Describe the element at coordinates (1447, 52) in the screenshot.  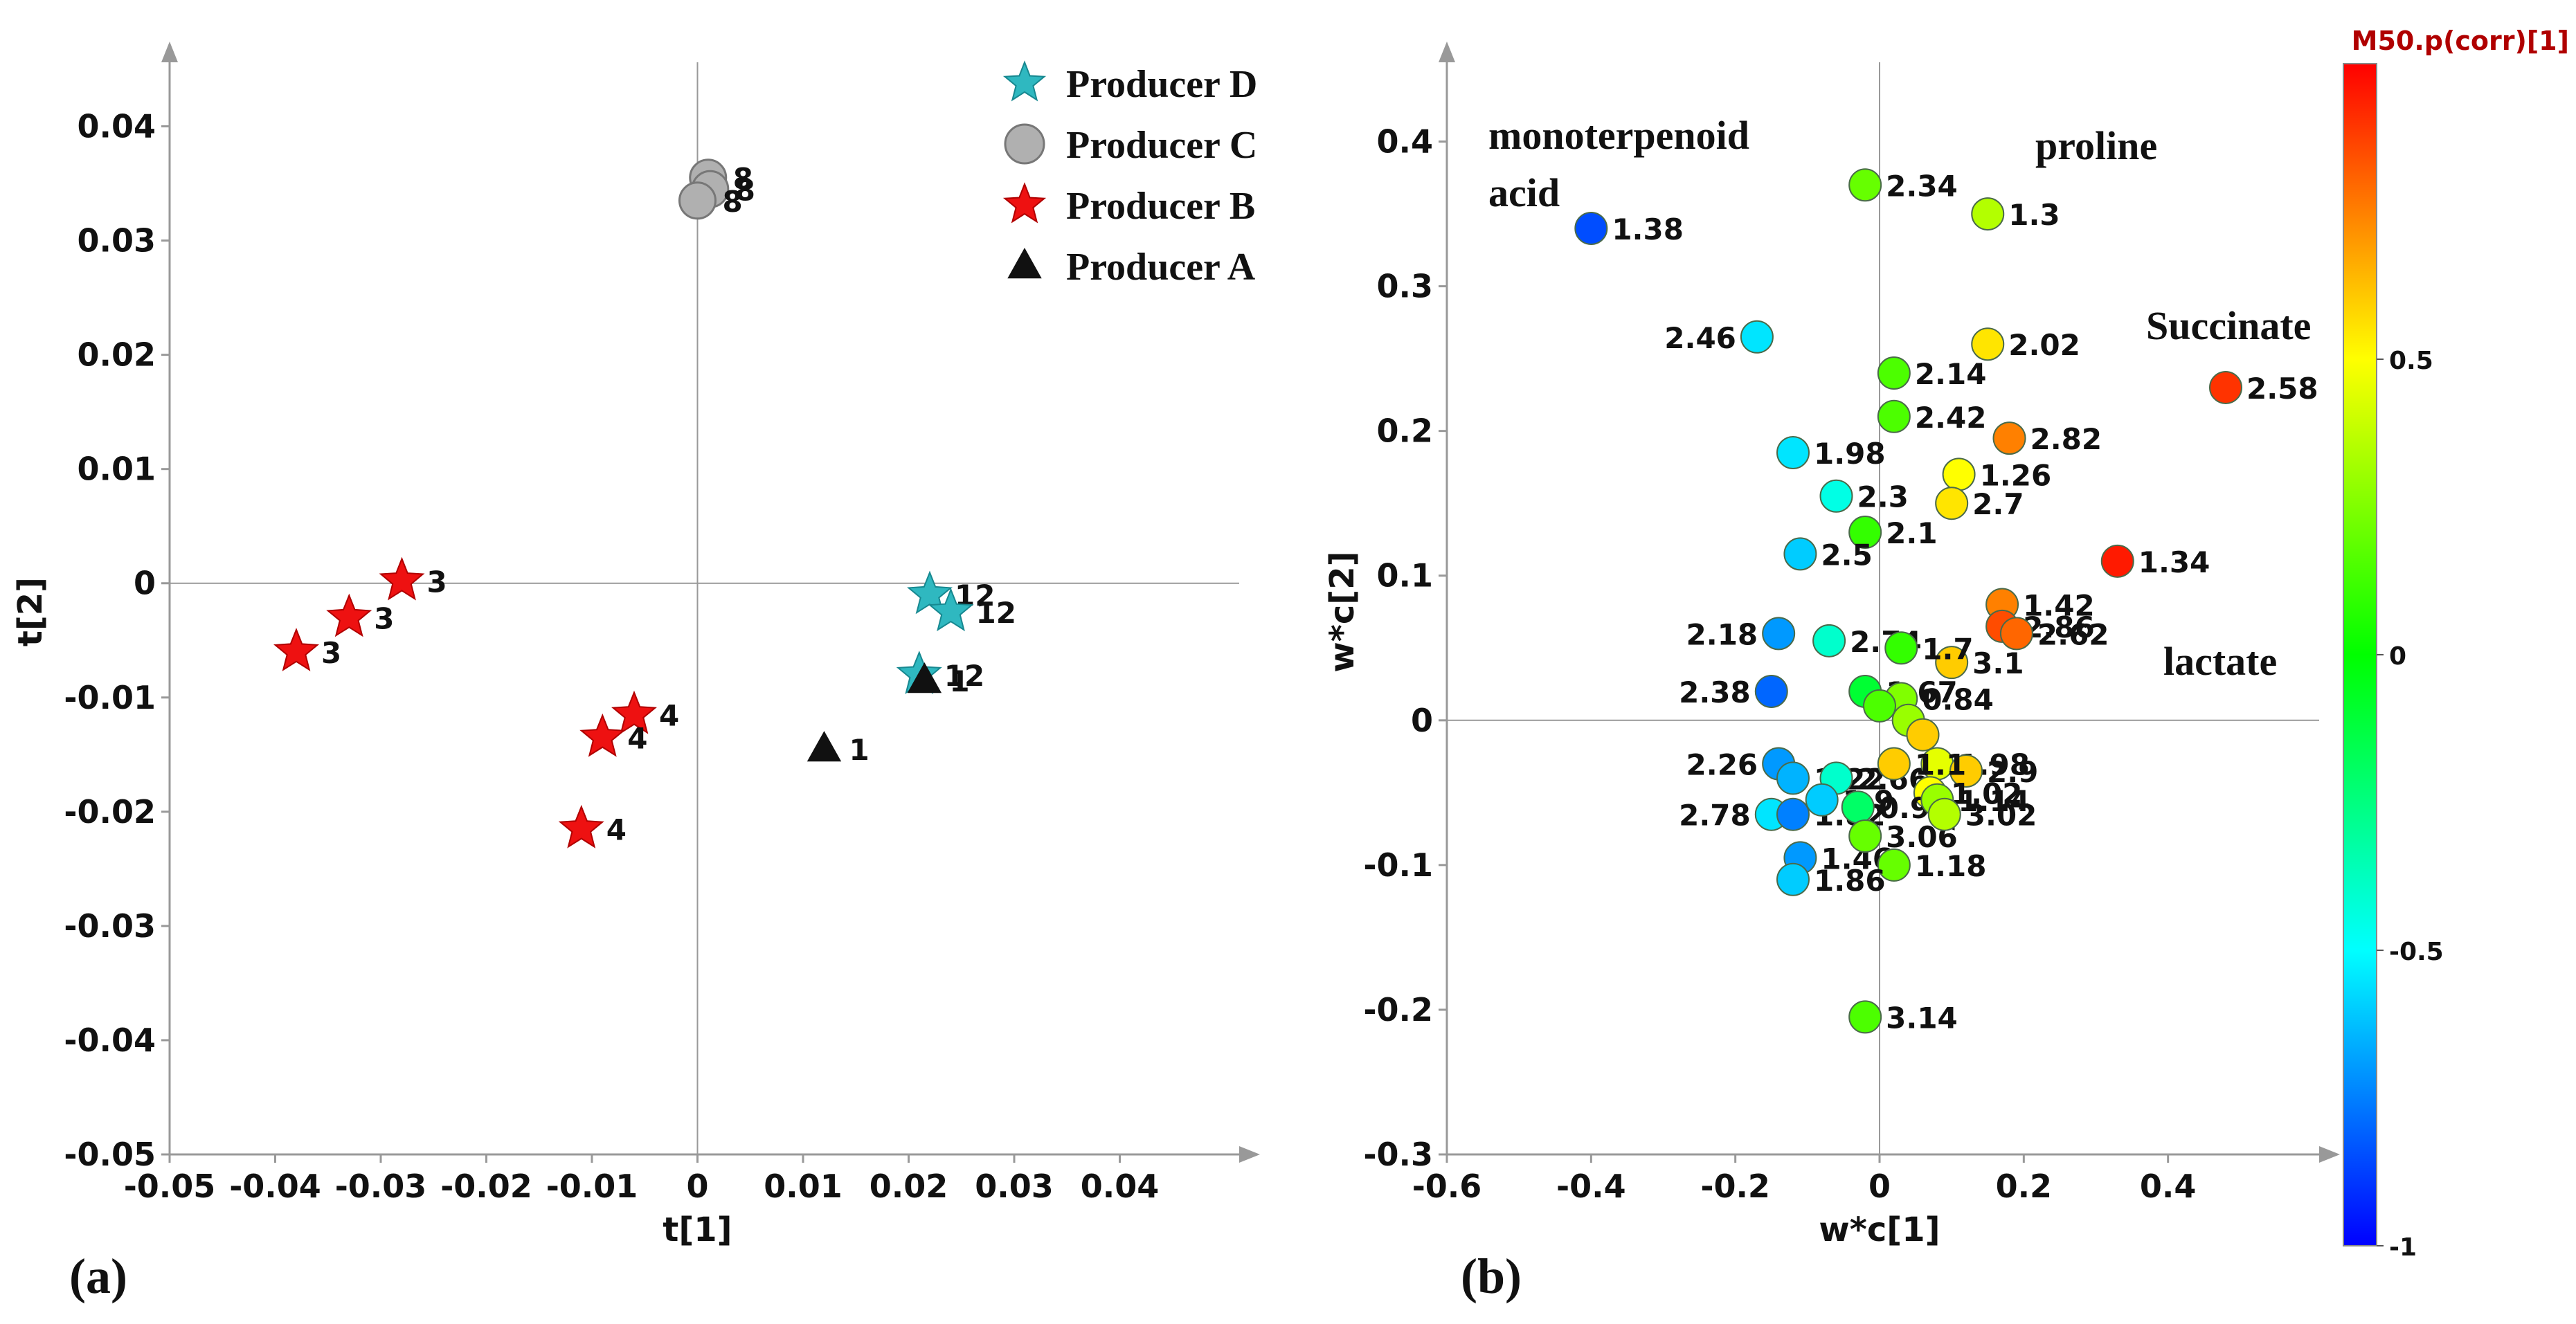
I see `y-axis-arrow` at that location.